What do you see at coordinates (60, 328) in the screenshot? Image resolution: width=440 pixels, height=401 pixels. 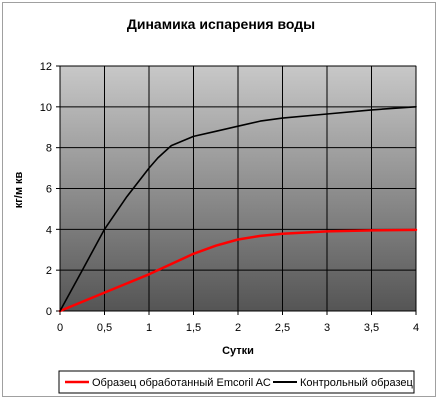 I see `x-tick-label: 0` at bounding box center [60, 328].